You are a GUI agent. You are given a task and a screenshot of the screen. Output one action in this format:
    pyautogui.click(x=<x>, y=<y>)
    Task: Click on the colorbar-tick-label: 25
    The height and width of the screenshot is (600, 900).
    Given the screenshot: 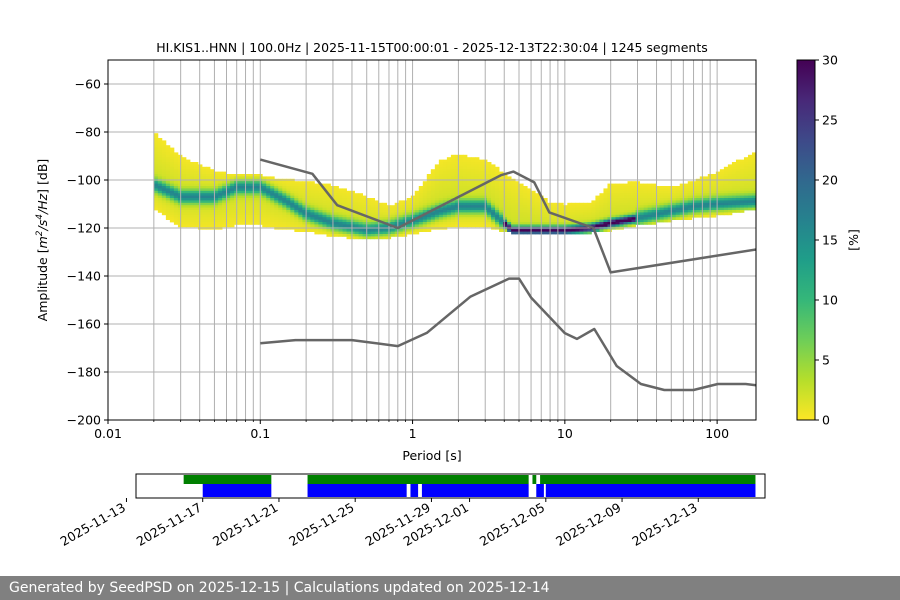 What is the action you would take?
    pyautogui.click(x=830, y=120)
    